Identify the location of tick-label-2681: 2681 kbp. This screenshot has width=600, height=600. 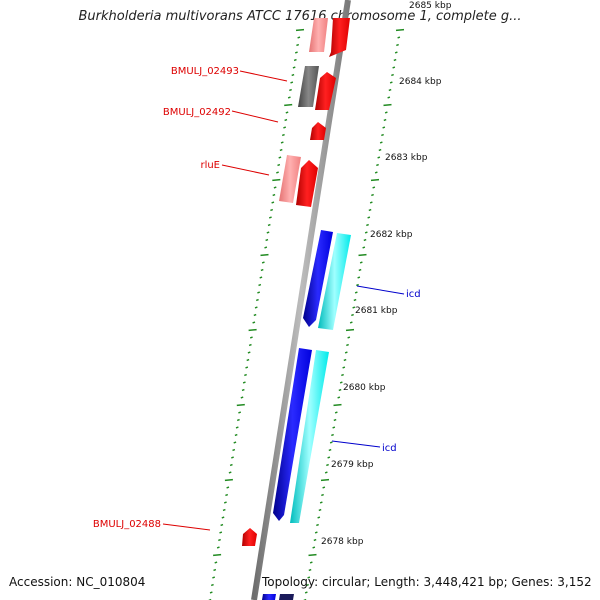
(376, 311).